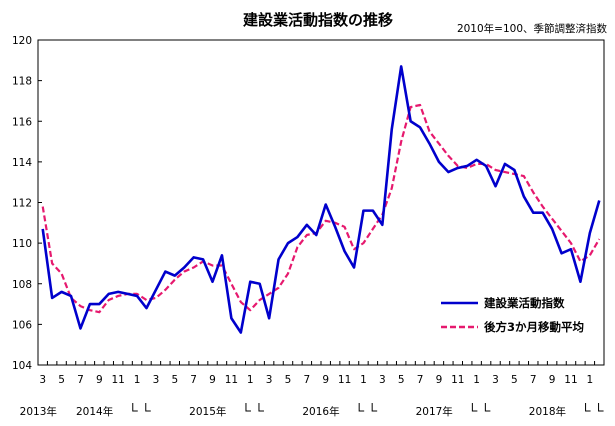  I want to click on legend-label-moving-average: 後方3か月移動平均, so click(534, 327).